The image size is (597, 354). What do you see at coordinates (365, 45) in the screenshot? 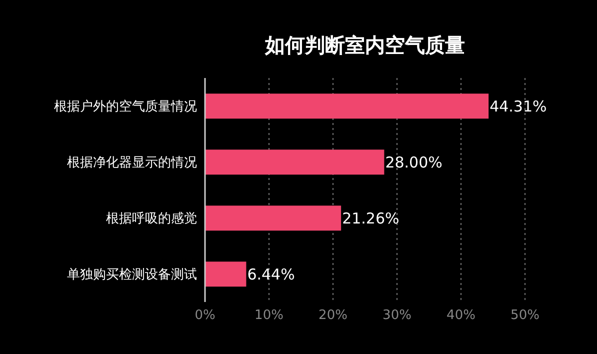
I see `chart-title: 如何判断室内空气质量` at bounding box center [365, 45].